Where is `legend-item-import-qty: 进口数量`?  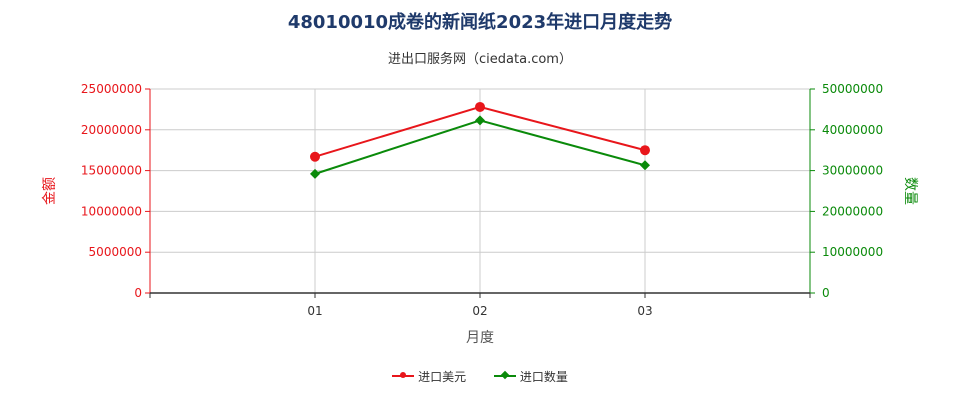 legend-item-import-qty: 进口数量 is located at coordinates (530, 376).